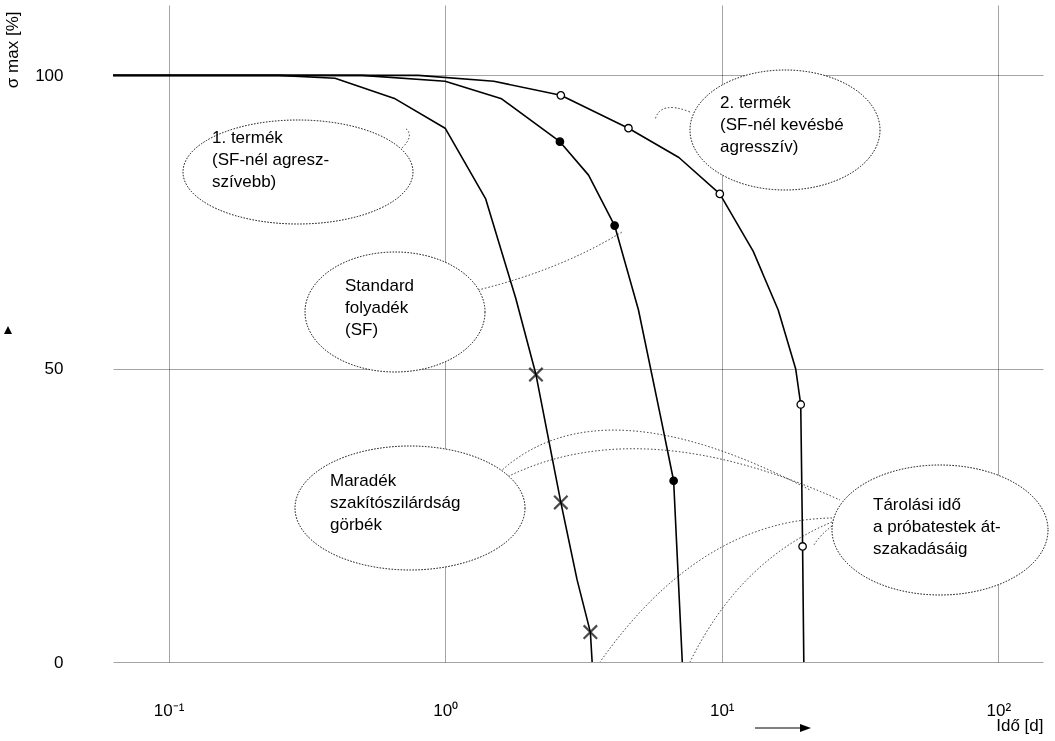 Image resolution: width=1055 pixels, height=741 pixels. What do you see at coordinates (169, 710) in the screenshot?
I see `x-tick-label: 10⁻¹` at bounding box center [169, 710].